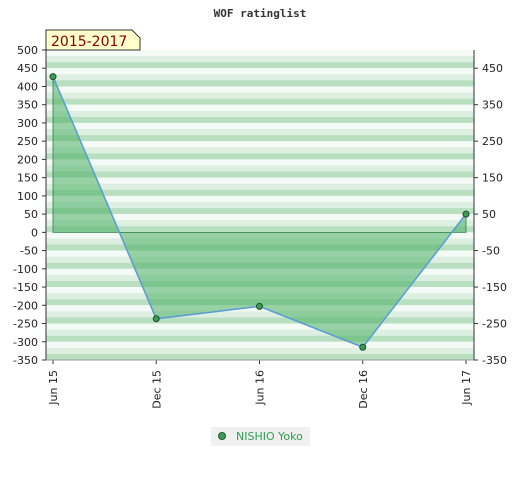 The width and height of the screenshot is (520, 480). What do you see at coordinates (89, 42) in the screenshot?
I see `period-label: 2015-2017` at bounding box center [89, 42].